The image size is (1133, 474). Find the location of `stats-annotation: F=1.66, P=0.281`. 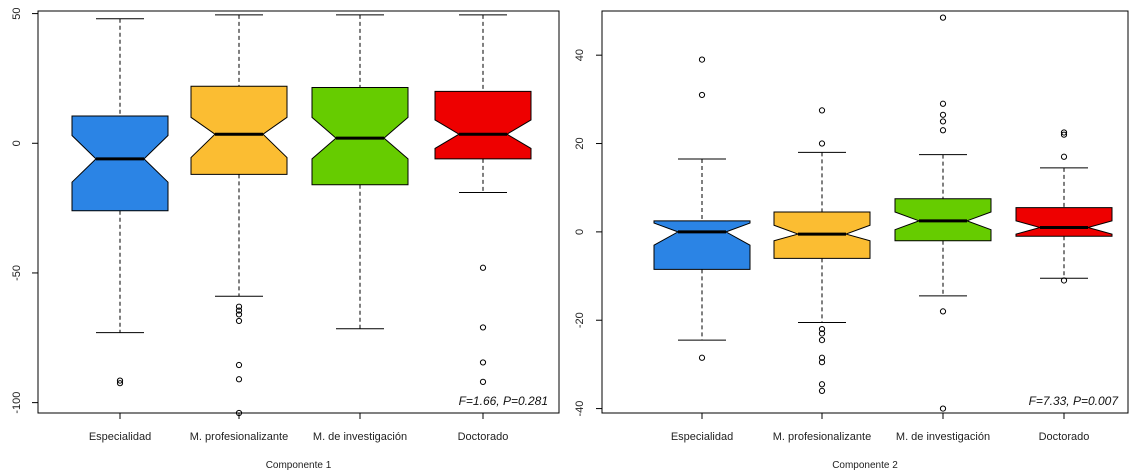

stats-annotation: F=1.66, P=0.281 is located at coordinates (503, 401).